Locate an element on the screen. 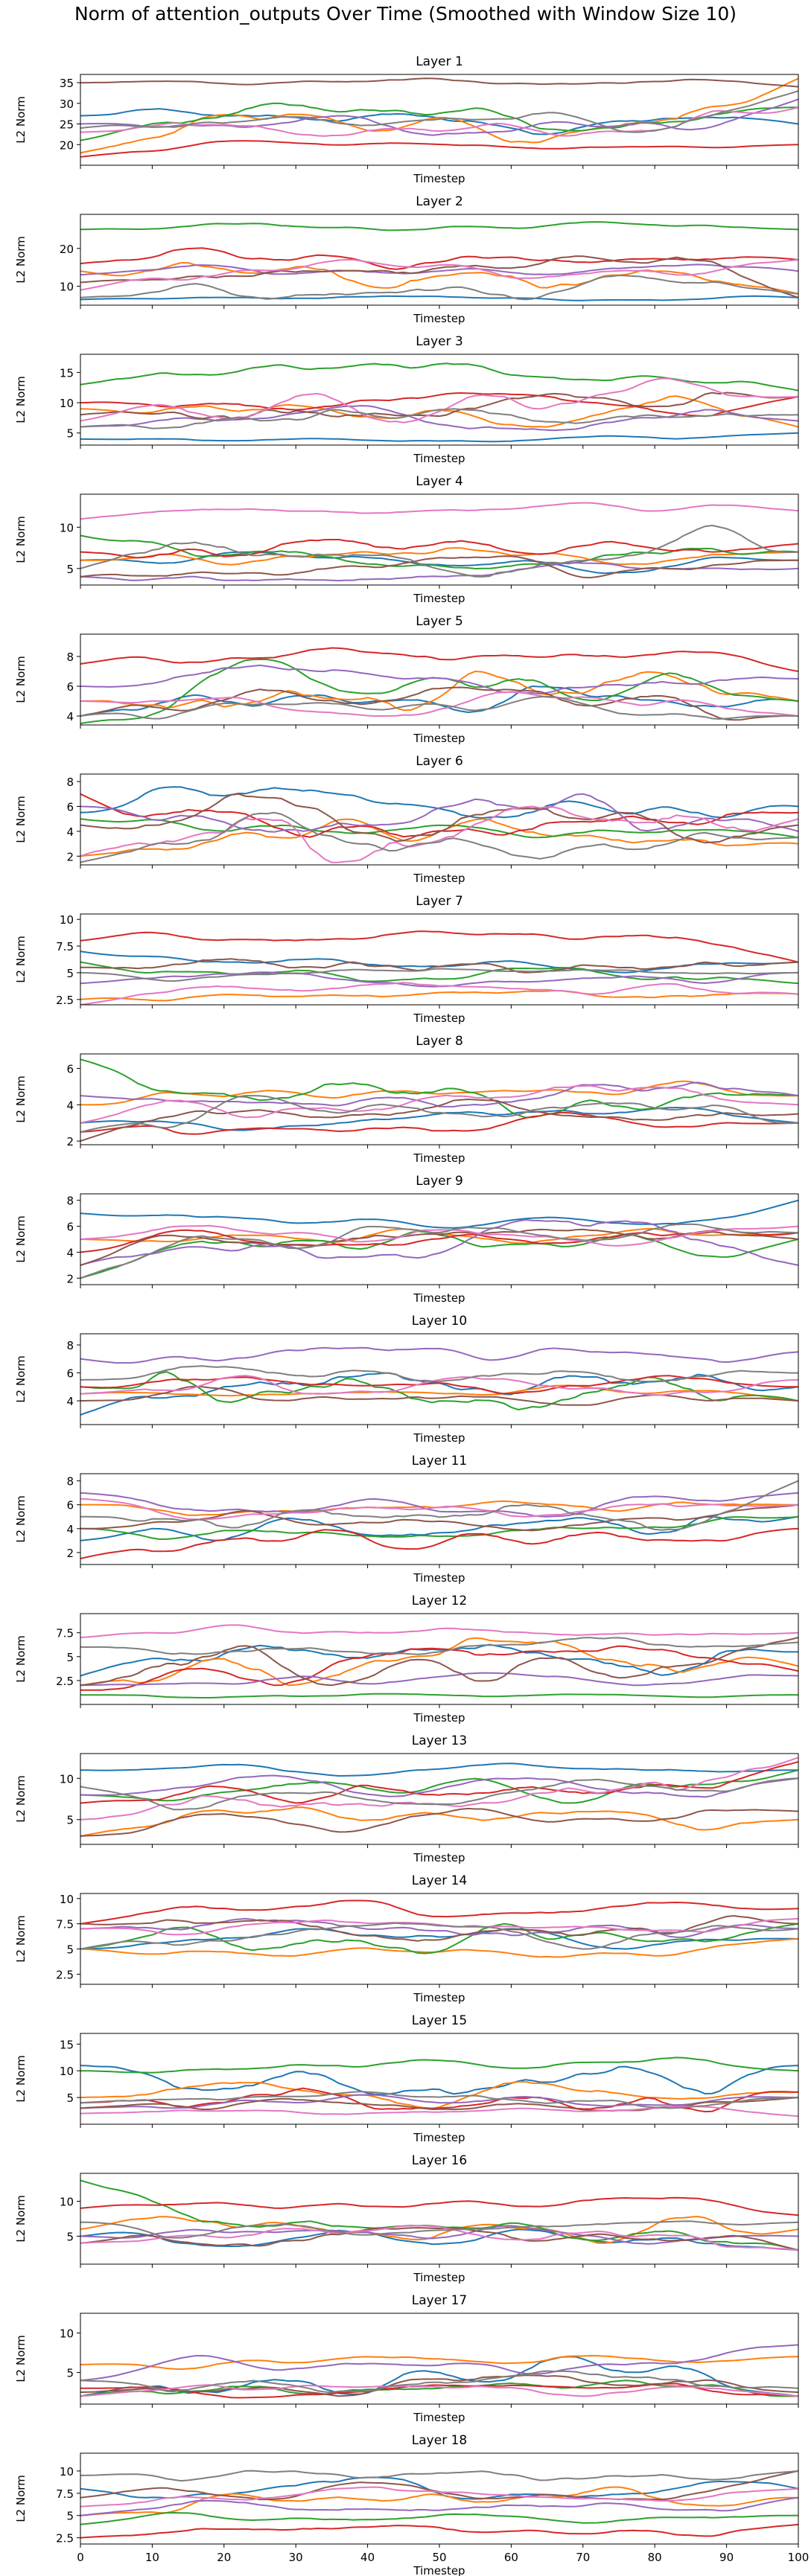 The width and height of the screenshot is (811, 2576). subplot-layer-11: Layer 11 2 4 6 8 Timestep L2 Norm is located at coordinates (407, 1520).